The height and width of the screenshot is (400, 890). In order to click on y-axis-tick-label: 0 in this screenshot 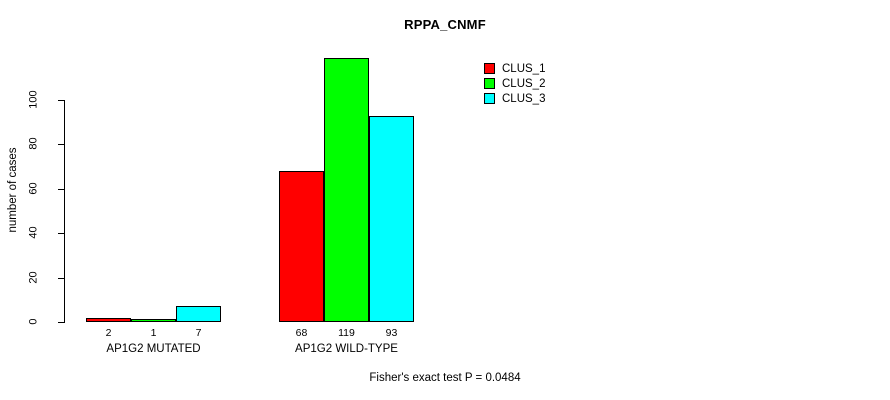, I will do `click(32, 322)`.